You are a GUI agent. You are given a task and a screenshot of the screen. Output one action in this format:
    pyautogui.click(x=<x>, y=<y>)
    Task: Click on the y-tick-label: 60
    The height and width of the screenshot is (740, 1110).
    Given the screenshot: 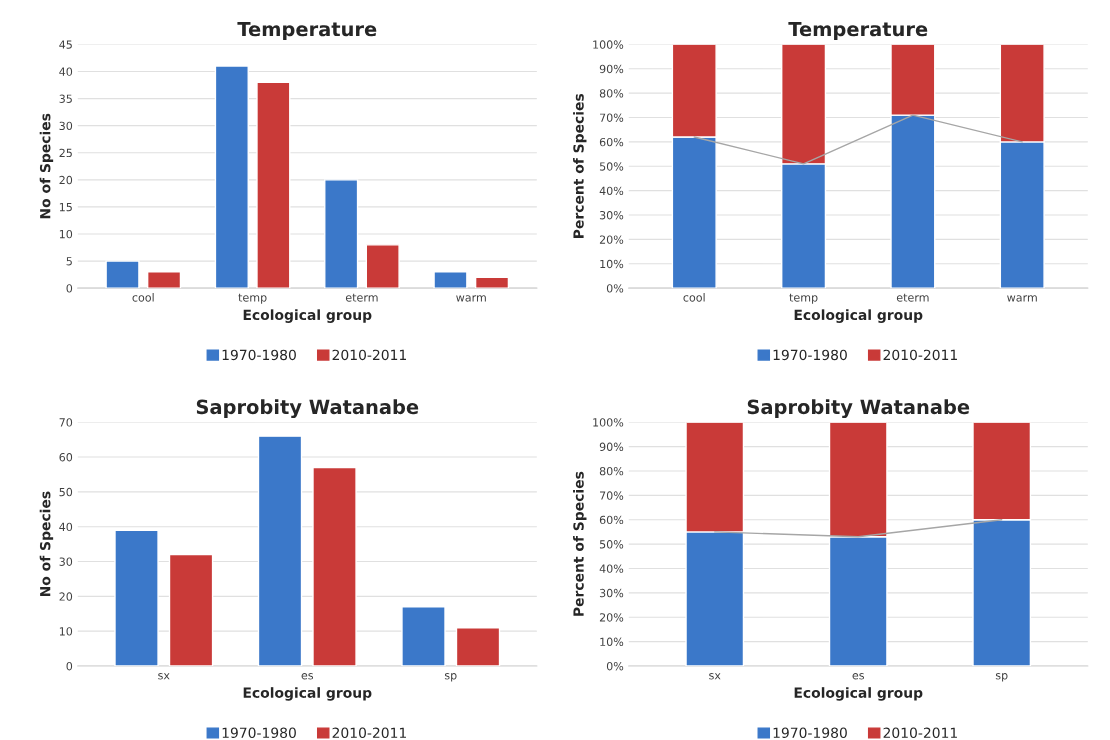 What is the action you would take?
    pyautogui.click(x=66, y=457)
    